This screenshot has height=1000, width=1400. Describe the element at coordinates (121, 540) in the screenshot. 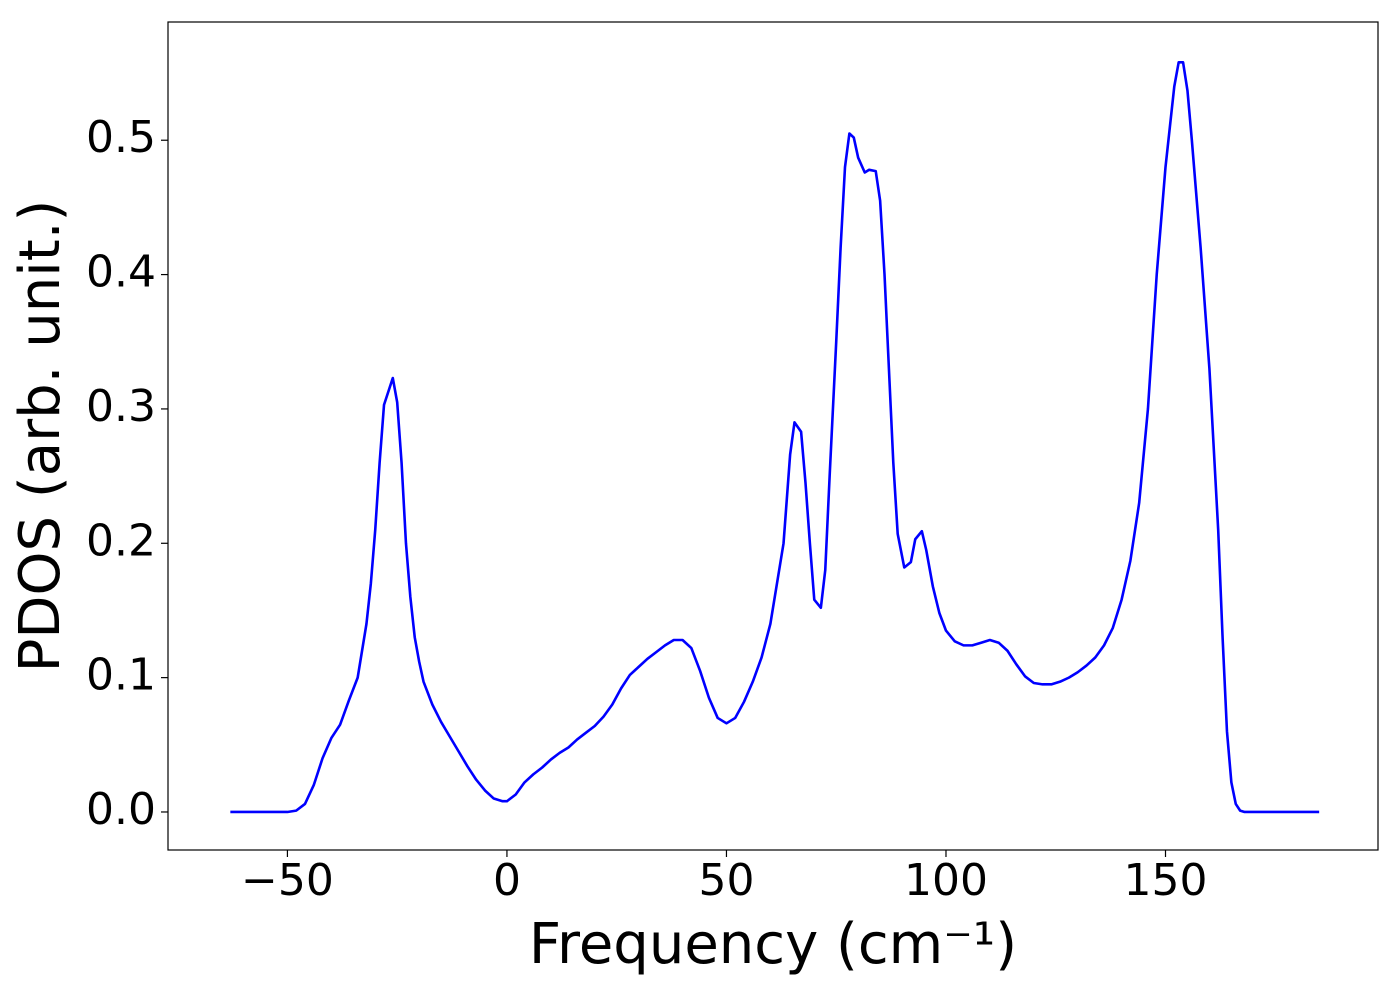

I see `y-tick-label: 0.2` at that location.